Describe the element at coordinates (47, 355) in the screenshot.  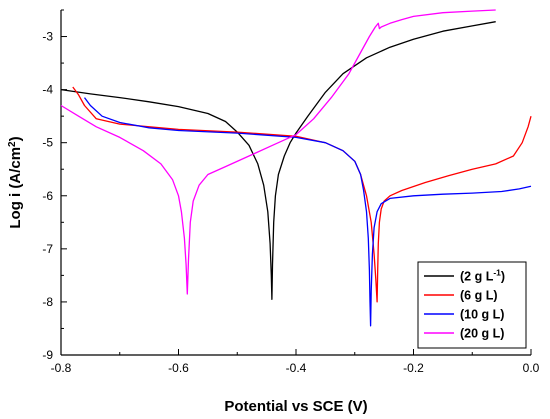
I see `y-tick-label: -9` at that location.